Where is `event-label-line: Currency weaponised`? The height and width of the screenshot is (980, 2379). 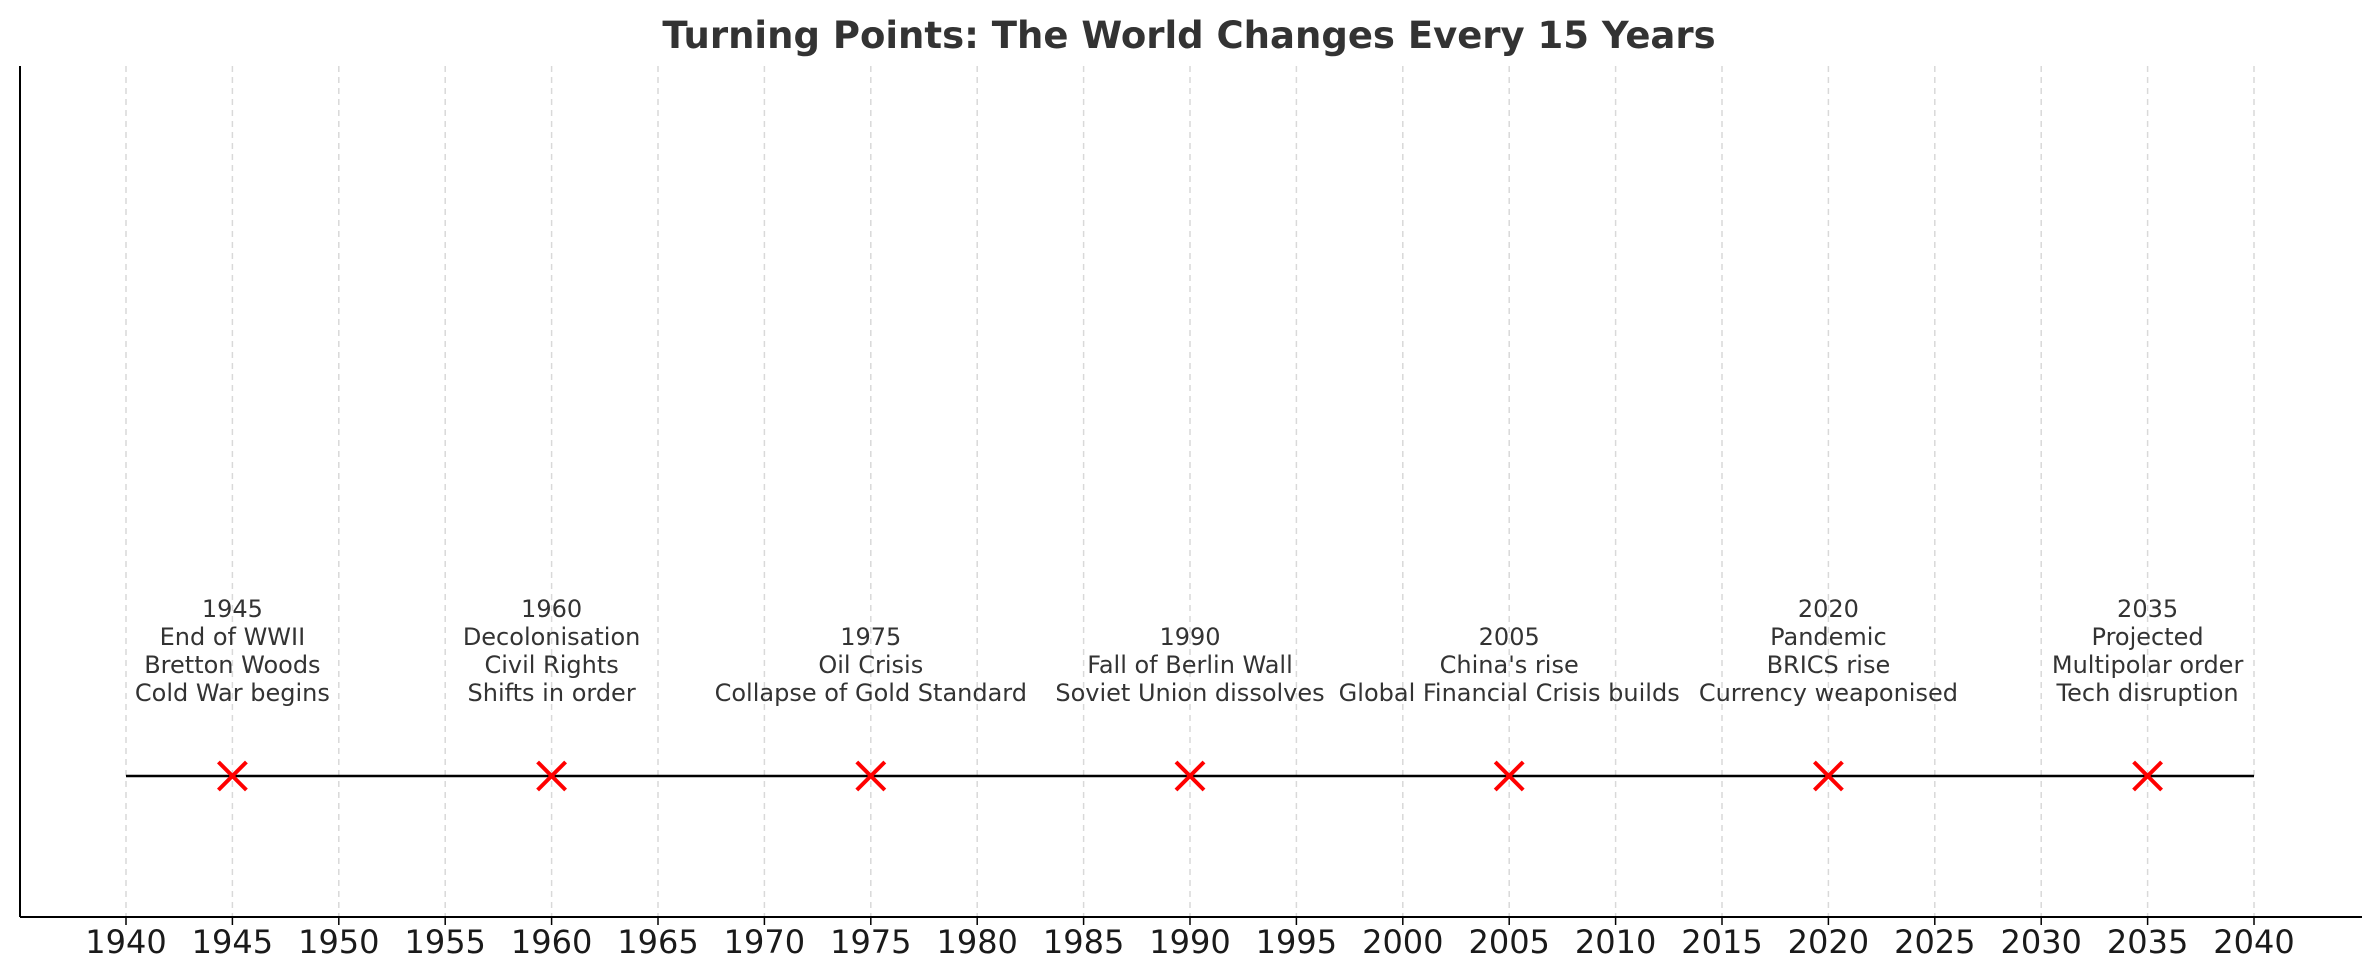
event-label-line: Currency weaponised is located at coordinates (1828, 693).